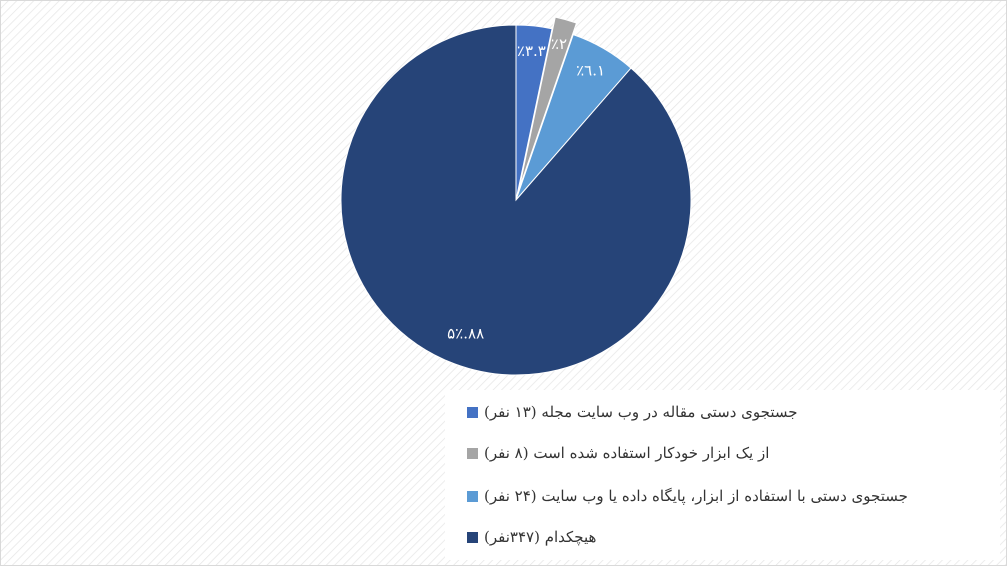 The image size is (1007, 566). Describe the element at coordinates (465, 333) in the screenshot. I see `data-label: ٨٨.۵٪` at that location.